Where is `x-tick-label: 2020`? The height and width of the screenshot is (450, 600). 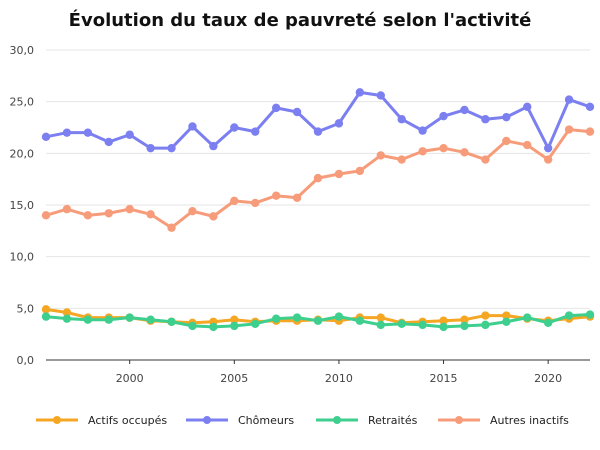 x-tick-label: 2020 is located at coordinates (548, 378).